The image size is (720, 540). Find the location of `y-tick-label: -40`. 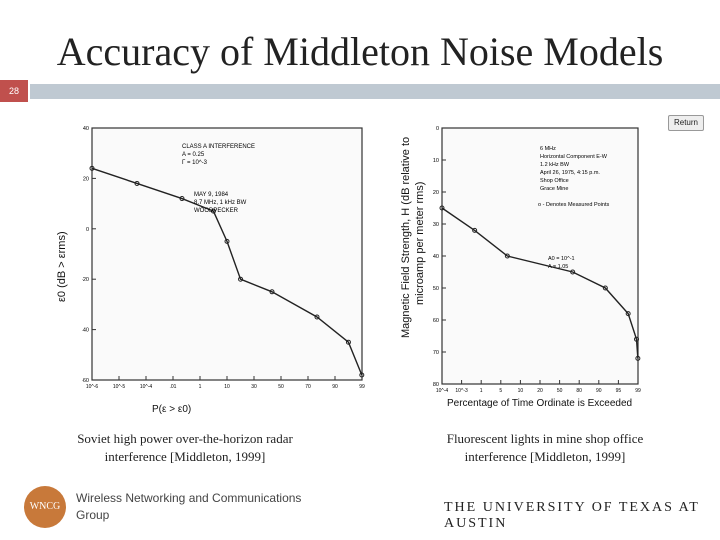

y-tick-label: -40 is located at coordinates (85, 331).